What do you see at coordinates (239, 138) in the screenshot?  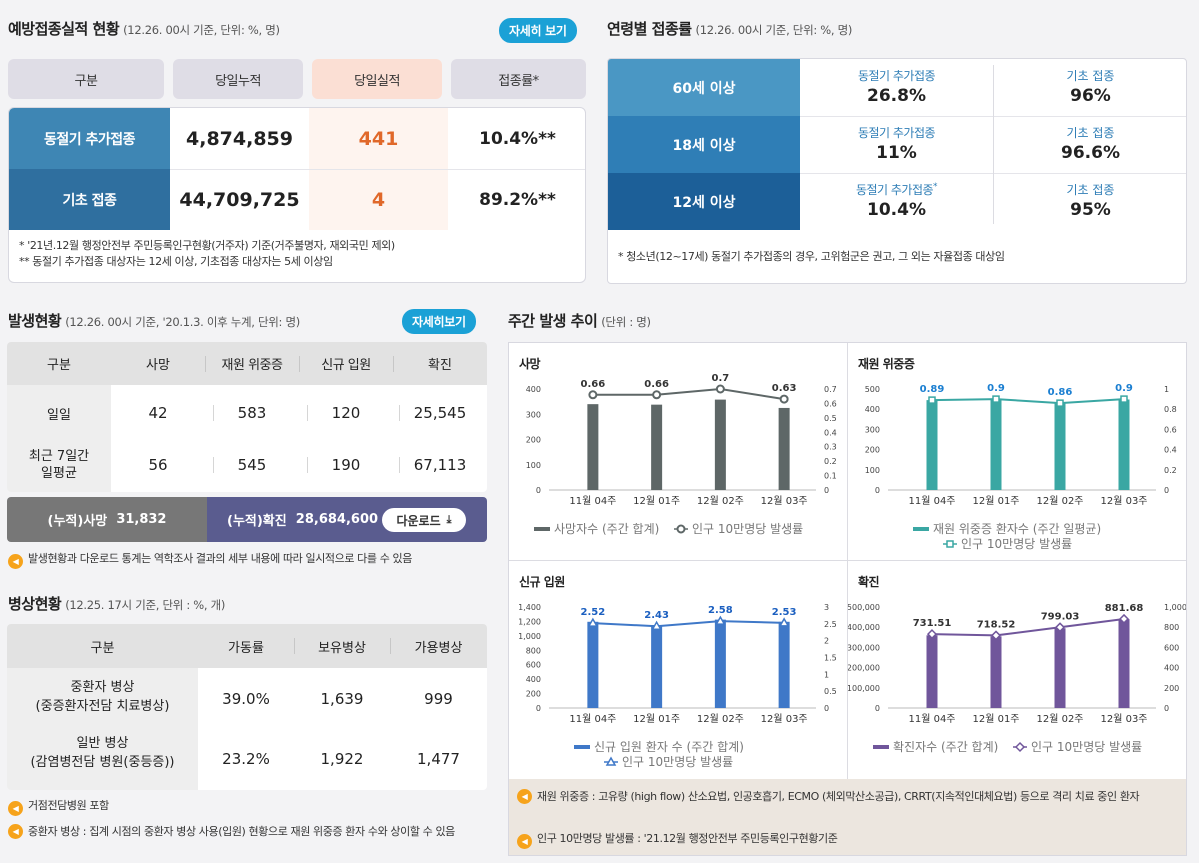 I see `vacc-booster-cumulative: 4,874,859` at bounding box center [239, 138].